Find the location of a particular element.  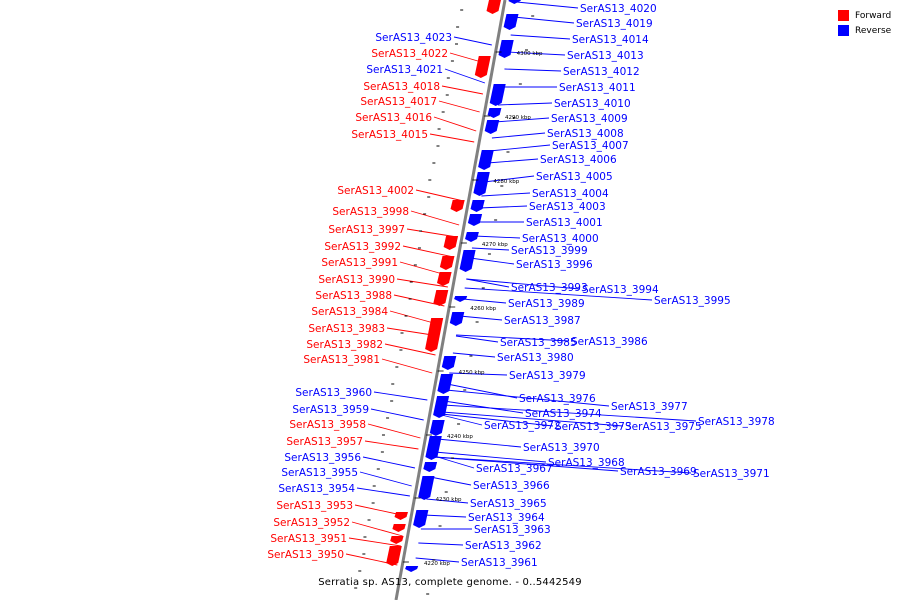

gene-label: SerAS13_3958 is located at coordinates (327, 425).